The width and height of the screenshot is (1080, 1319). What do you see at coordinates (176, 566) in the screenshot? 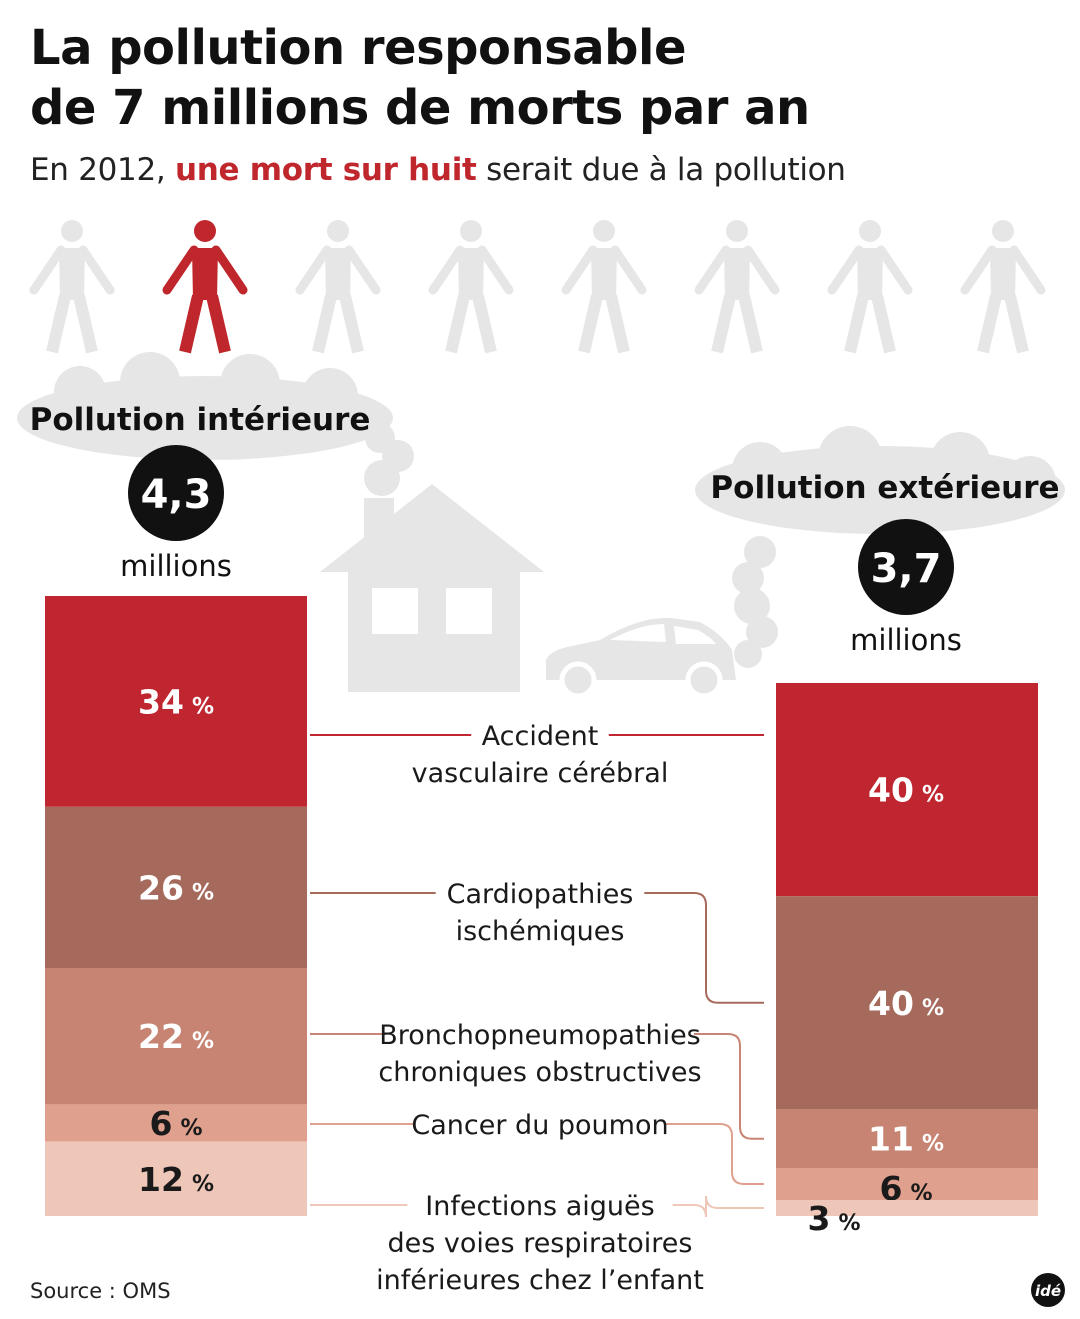
I see `total-unit-indoor: millions` at bounding box center [176, 566].